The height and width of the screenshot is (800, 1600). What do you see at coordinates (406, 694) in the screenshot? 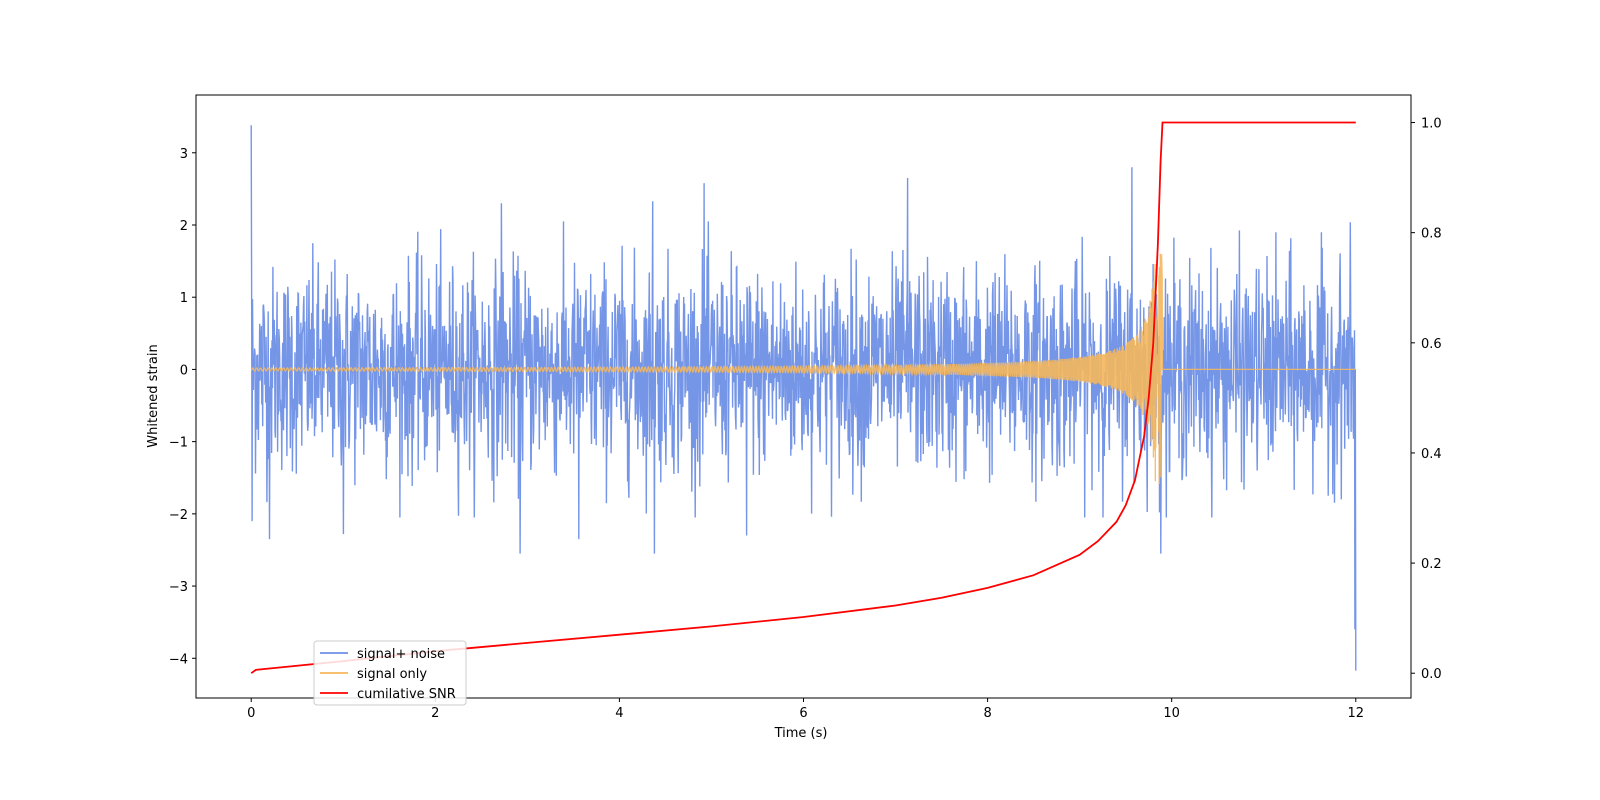
I see `legend-label: cumilative SNR` at bounding box center [406, 694].